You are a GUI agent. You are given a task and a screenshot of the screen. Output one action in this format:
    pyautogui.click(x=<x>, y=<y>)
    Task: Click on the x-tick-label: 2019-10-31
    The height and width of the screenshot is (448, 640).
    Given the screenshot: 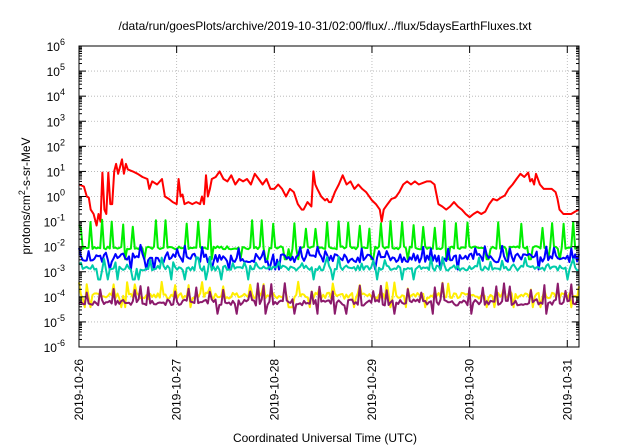 What is the action you would take?
    pyautogui.click(x=567, y=390)
    